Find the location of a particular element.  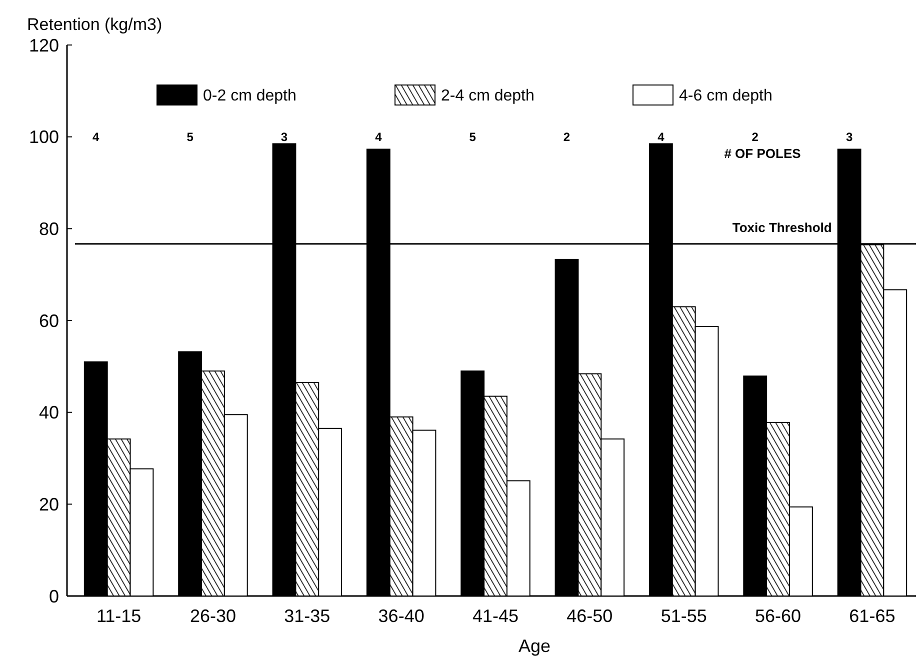

y-tick-label: 100 is located at coordinates (43, 137).